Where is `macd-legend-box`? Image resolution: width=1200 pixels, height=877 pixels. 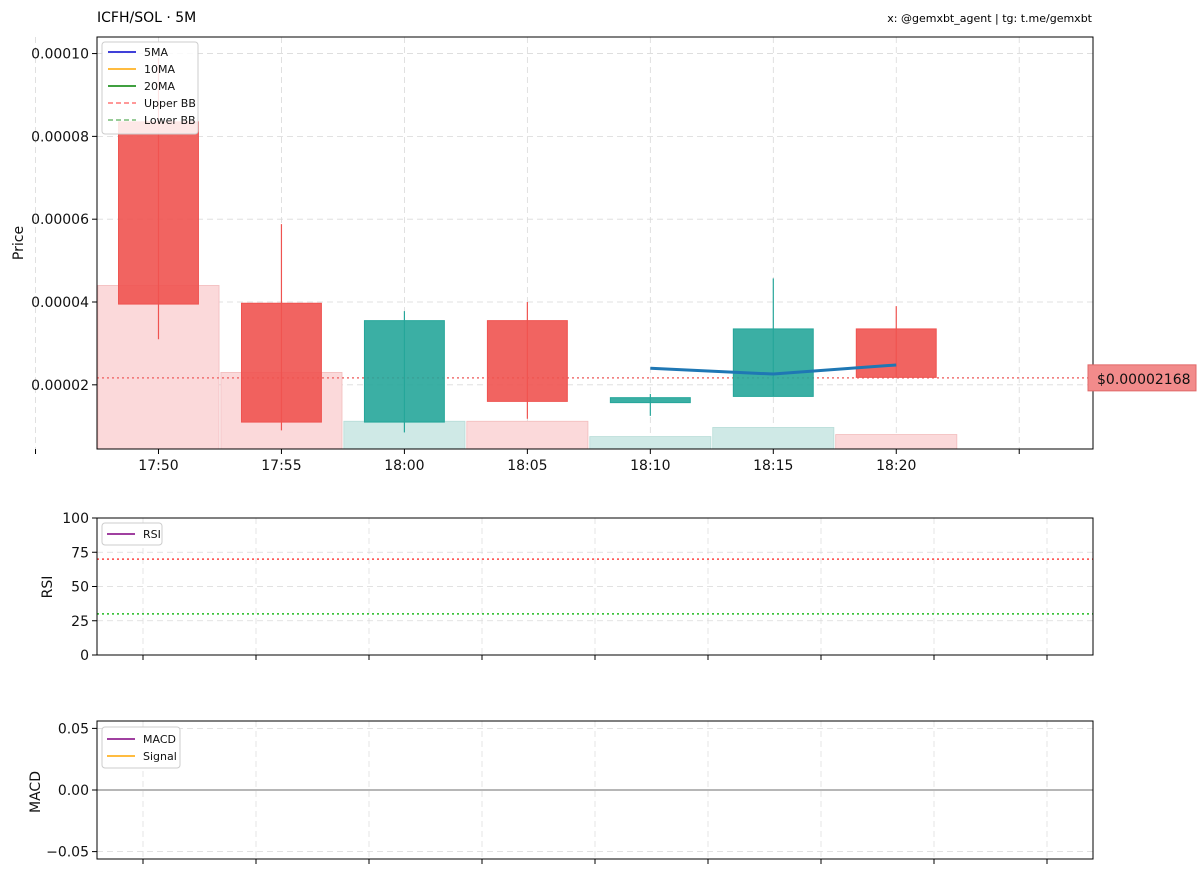 macd-legend-box is located at coordinates (141, 747).